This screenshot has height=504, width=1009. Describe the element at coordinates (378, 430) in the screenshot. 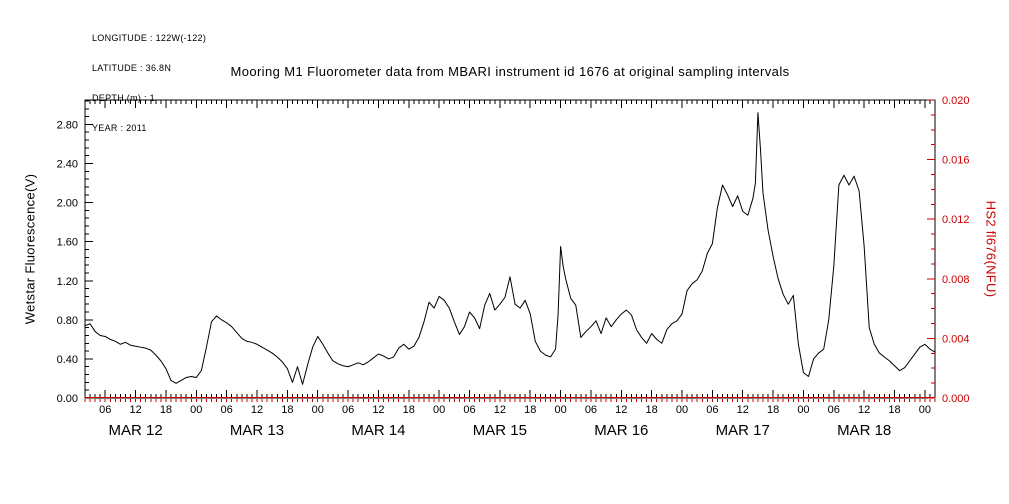

I see `x-date-label: MAR 14` at that location.